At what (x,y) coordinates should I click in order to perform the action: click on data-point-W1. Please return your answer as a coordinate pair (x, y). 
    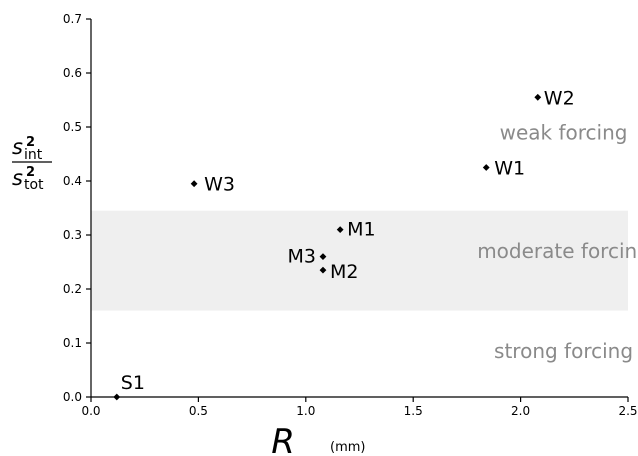
    Looking at the image, I should click on (486, 167).